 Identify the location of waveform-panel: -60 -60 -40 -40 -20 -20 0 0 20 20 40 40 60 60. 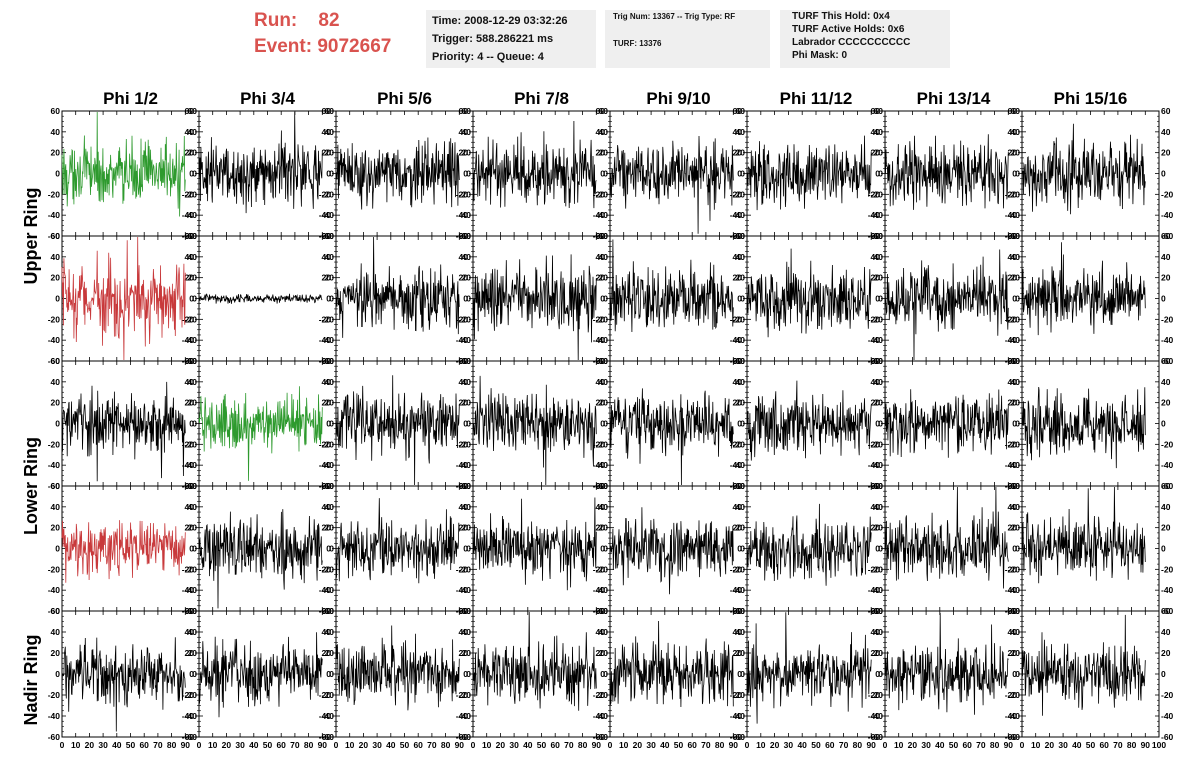
(1091, 548).